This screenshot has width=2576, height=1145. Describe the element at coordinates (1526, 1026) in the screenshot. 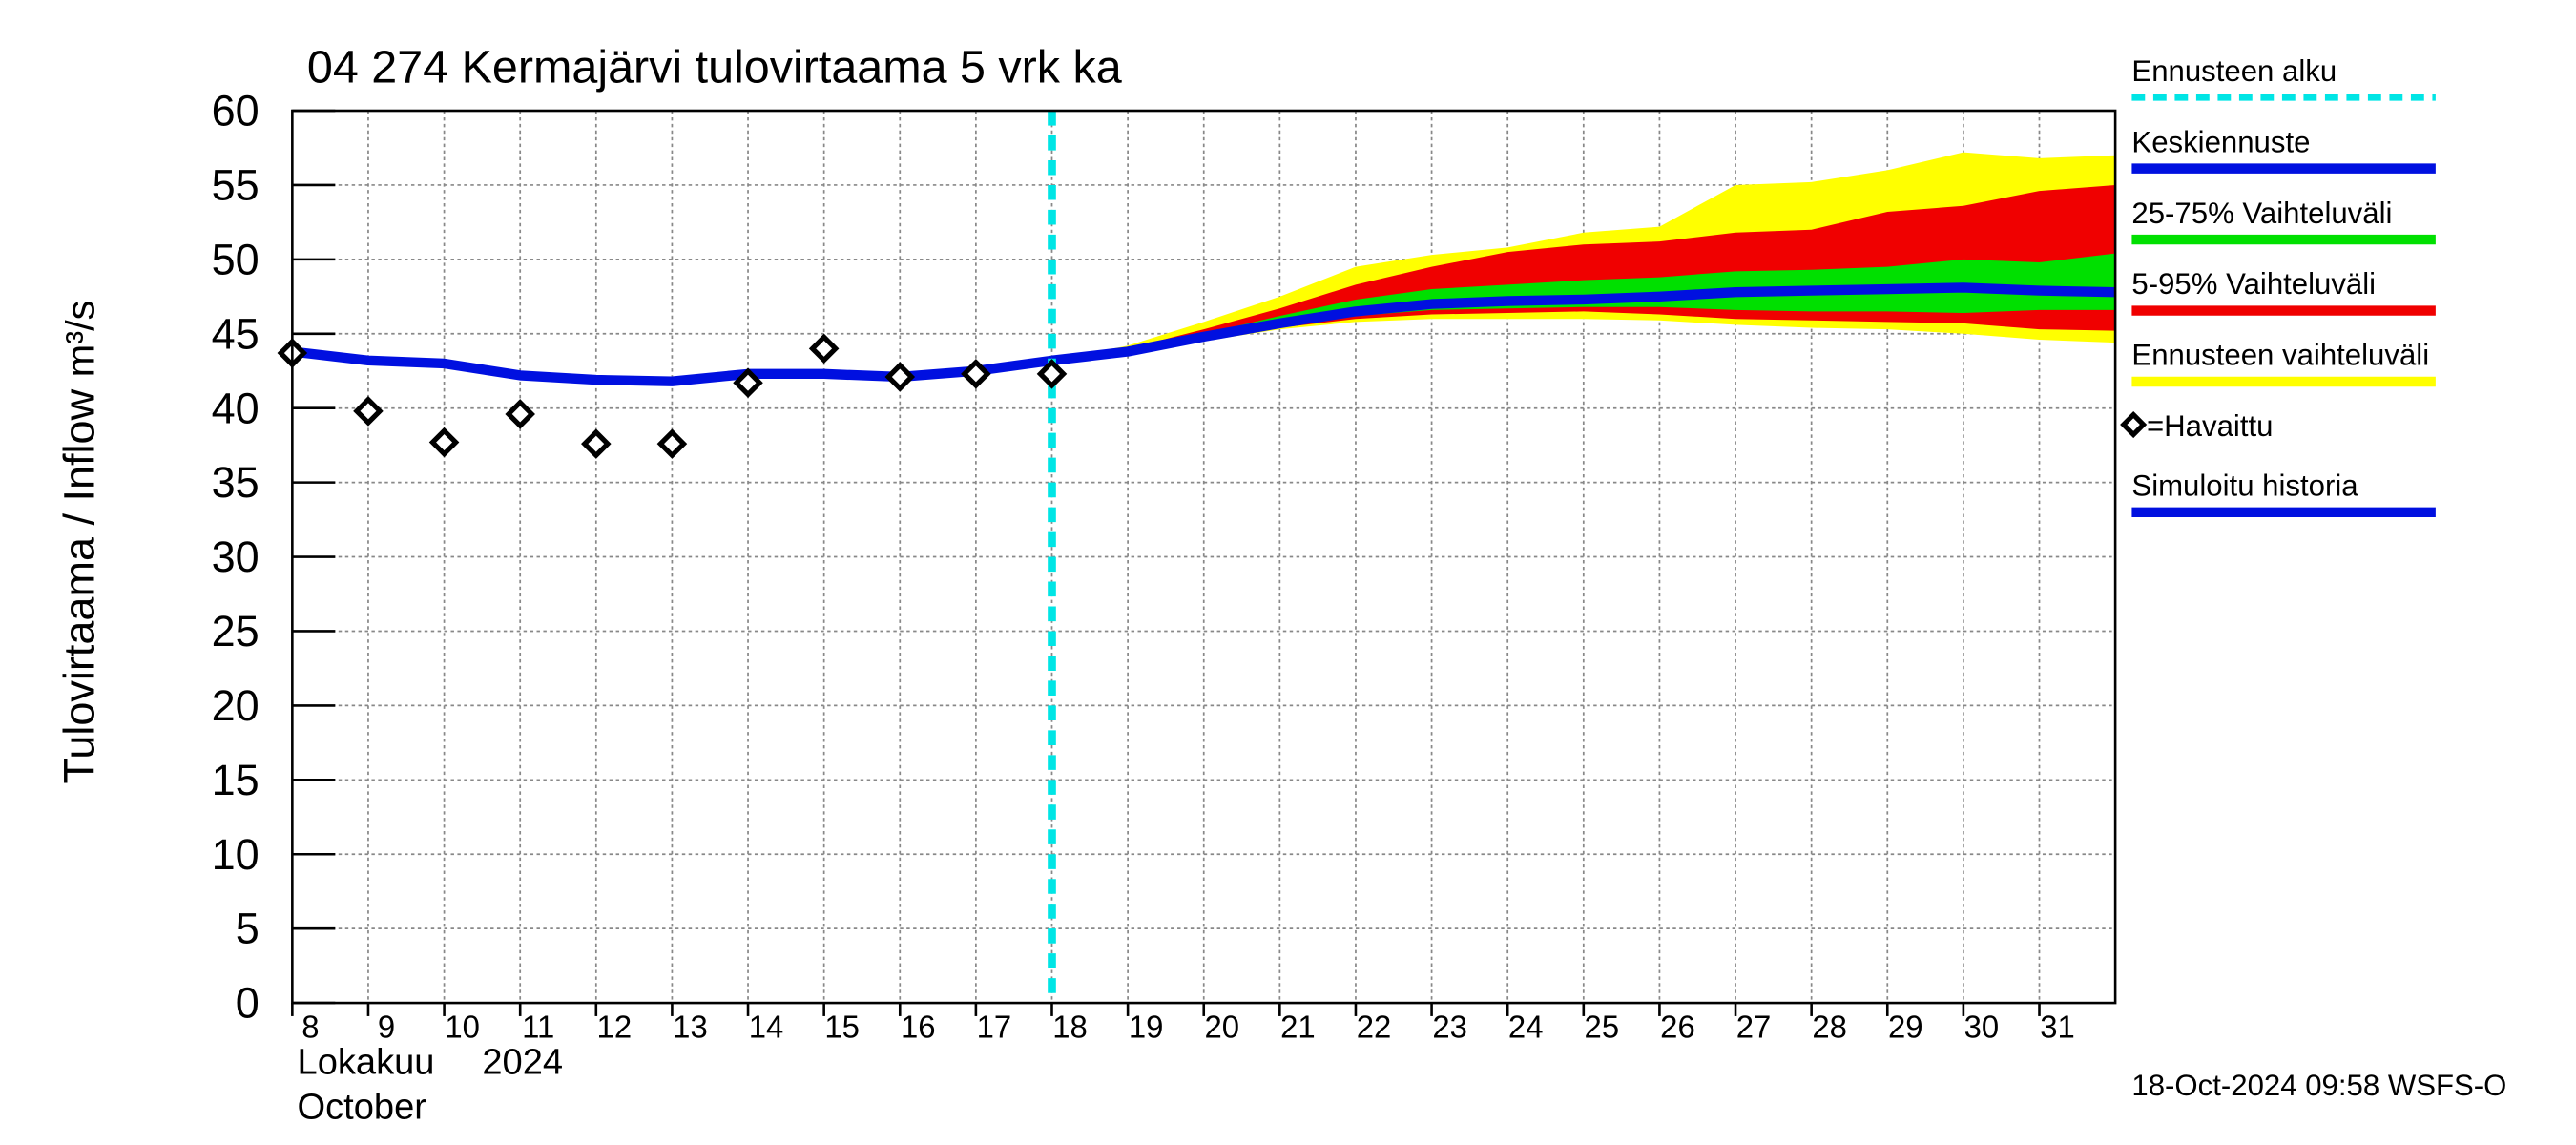

I see `x-tick-label: 24` at that location.